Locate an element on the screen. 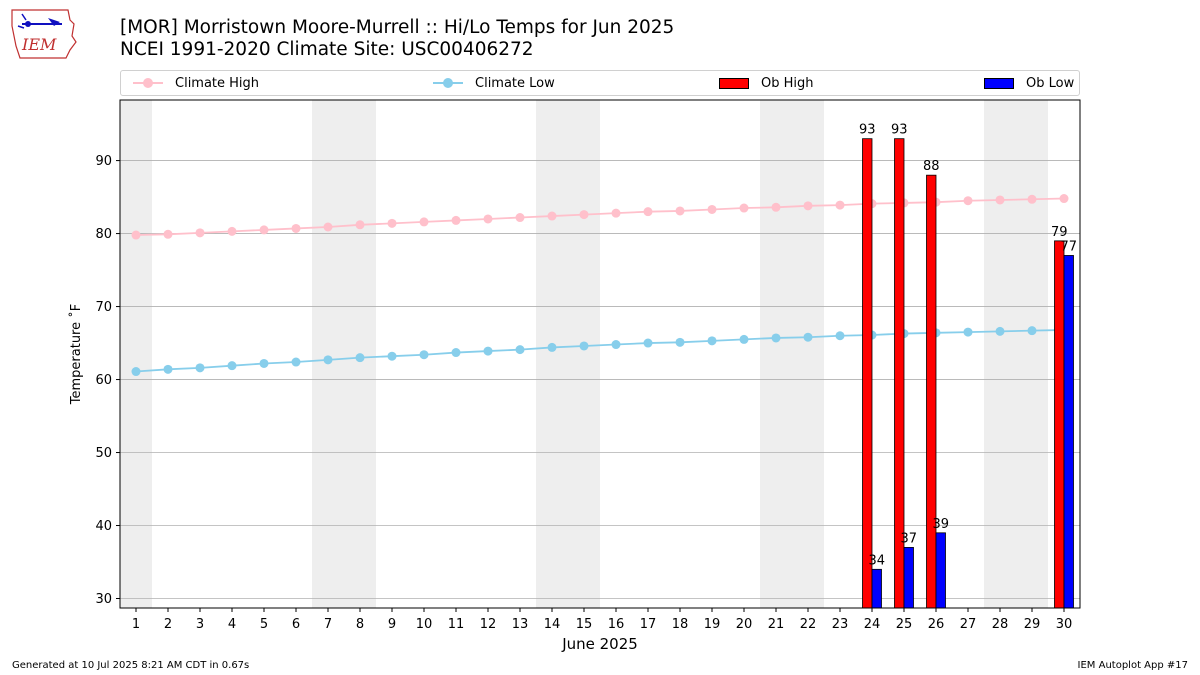 The height and width of the screenshot is (675, 1200). y-tick-label: 70 is located at coordinates (103, 307).